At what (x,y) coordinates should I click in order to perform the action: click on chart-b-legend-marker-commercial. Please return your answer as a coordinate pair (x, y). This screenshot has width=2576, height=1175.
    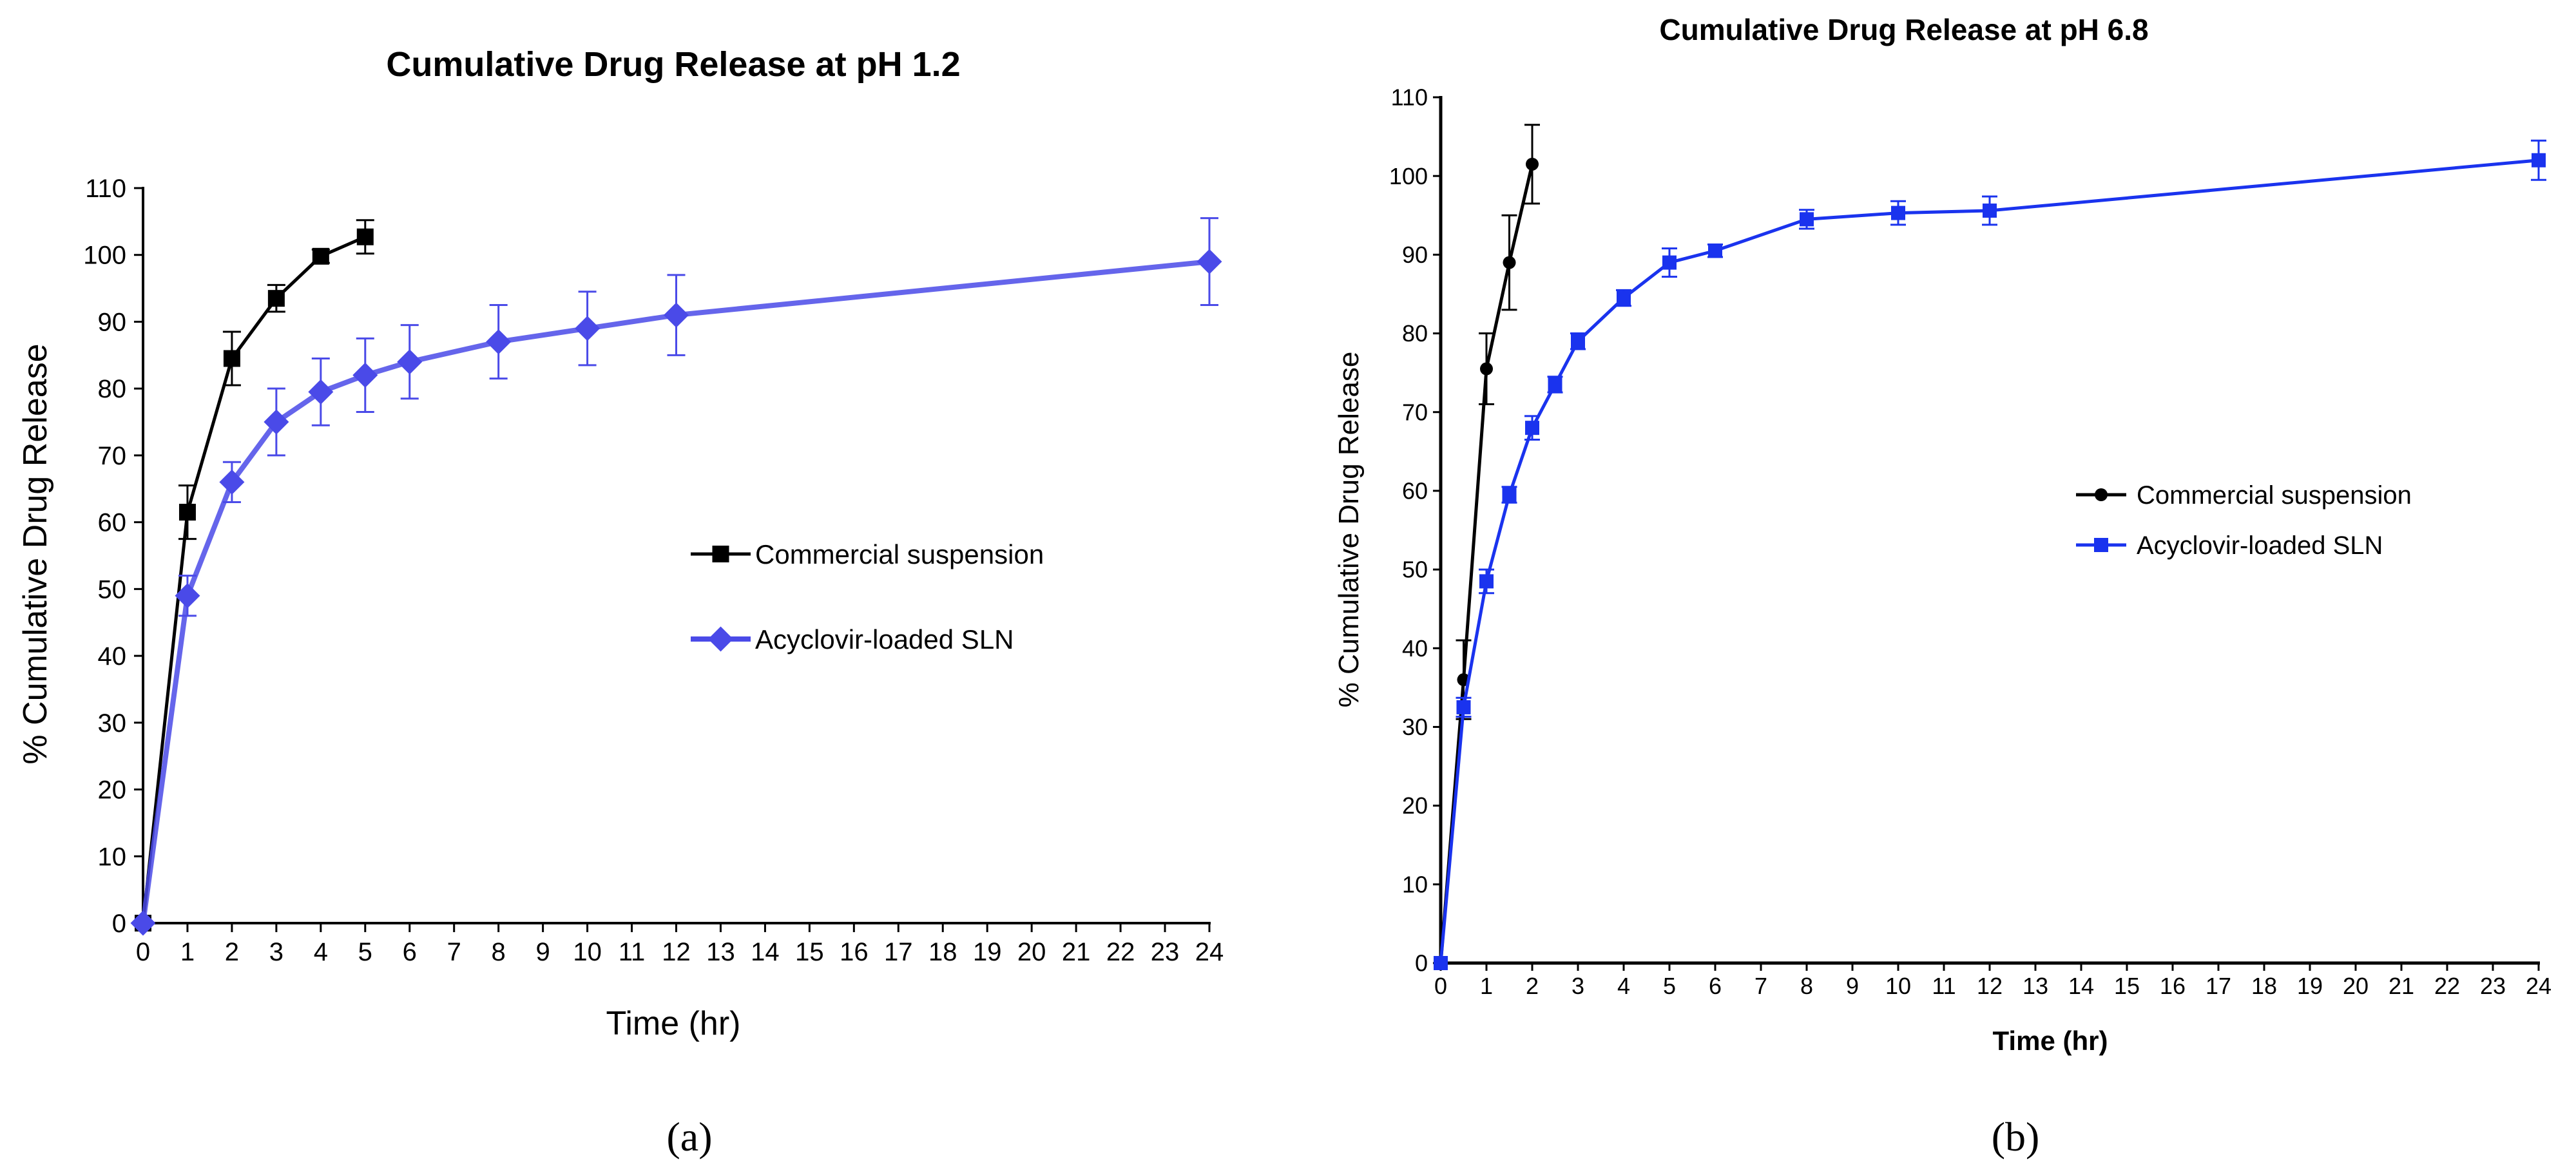
    Looking at the image, I should click on (2101, 494).